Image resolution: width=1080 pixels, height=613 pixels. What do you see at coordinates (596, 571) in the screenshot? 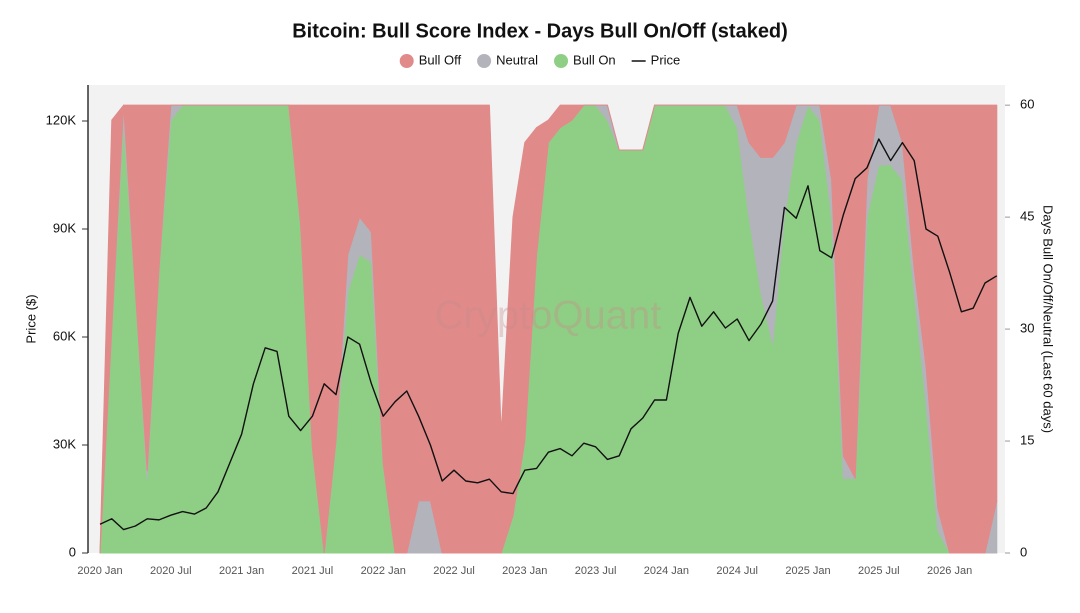
I see `x-tick-label: 2023 Jul` at bounding box center [596, 571].